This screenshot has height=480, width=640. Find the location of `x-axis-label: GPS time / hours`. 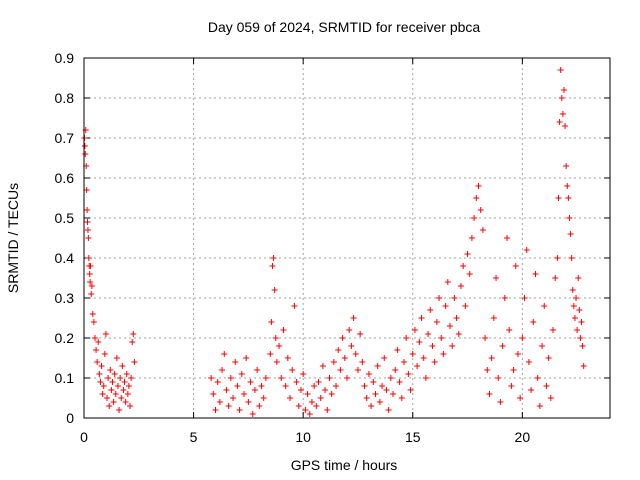

x-axis-label: GPS time / hours is located at coordinates (344, 465).